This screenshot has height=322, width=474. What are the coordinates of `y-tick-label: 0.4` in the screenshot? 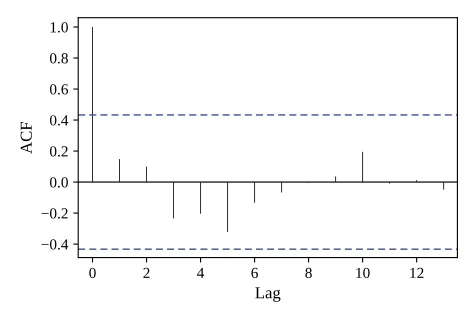 It's located at (59, 120).